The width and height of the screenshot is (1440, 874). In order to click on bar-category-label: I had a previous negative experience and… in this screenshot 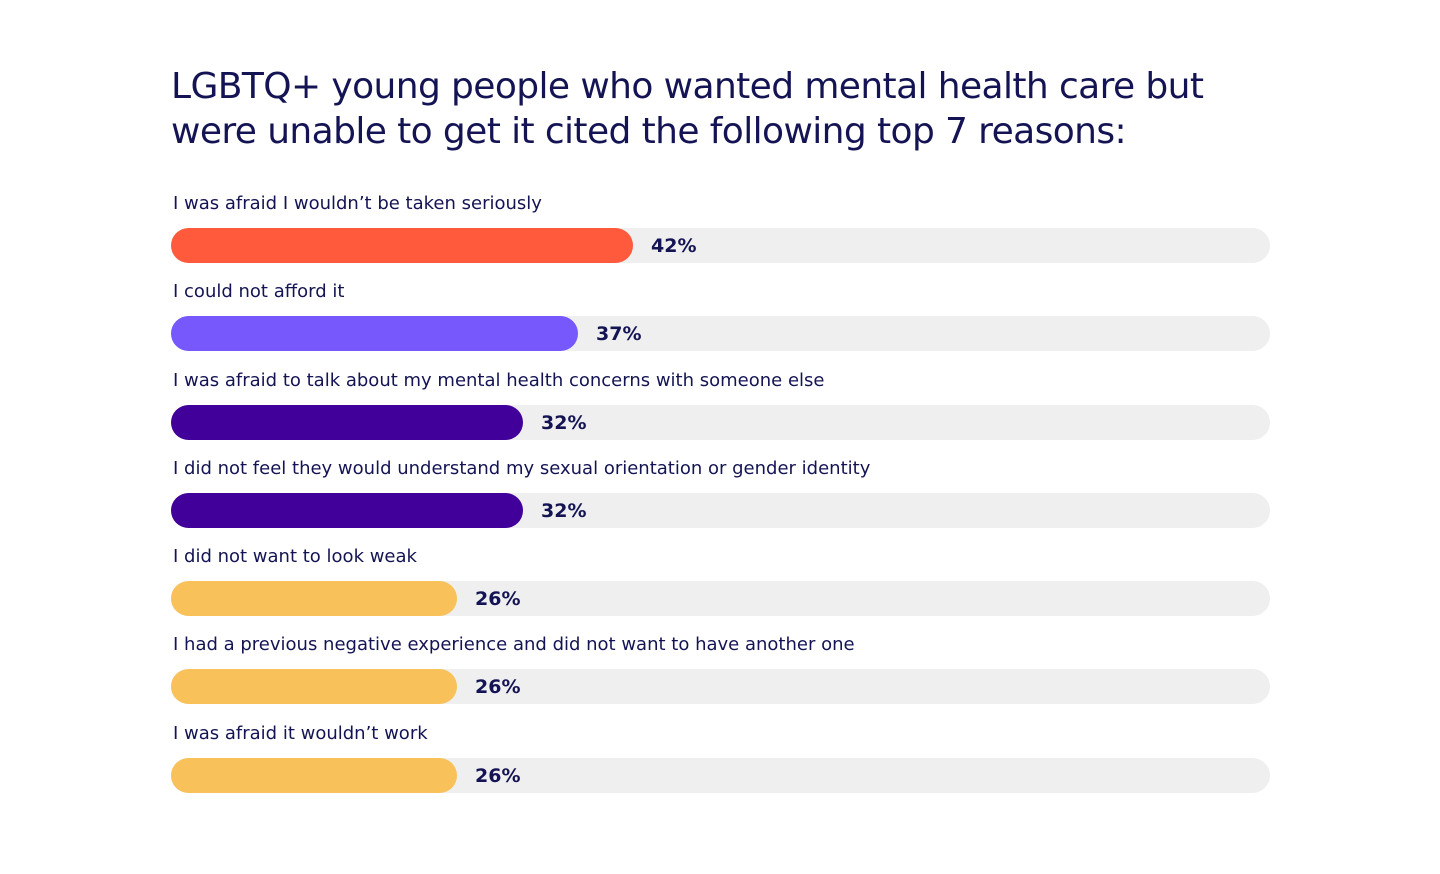, I will do `click(514, 645)`.